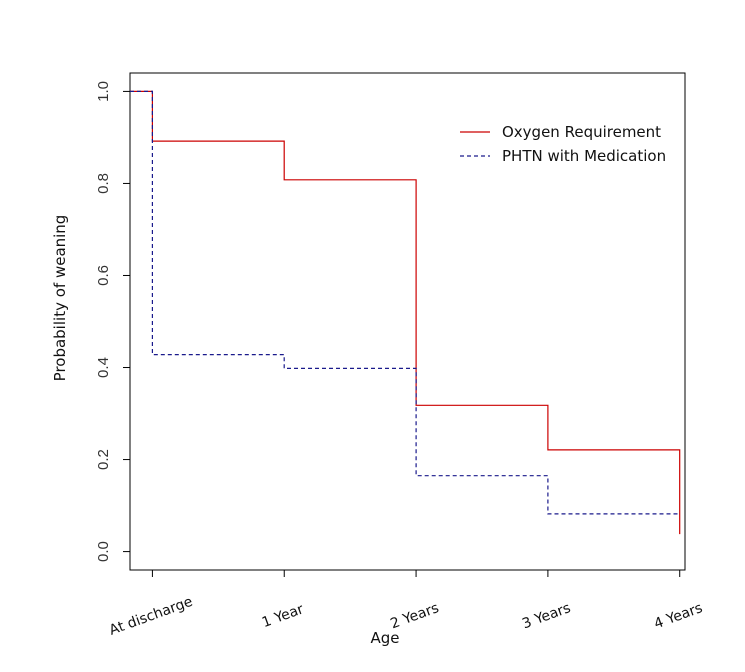  I want to click on y-tick-label: 0.8, so click(103, 183).